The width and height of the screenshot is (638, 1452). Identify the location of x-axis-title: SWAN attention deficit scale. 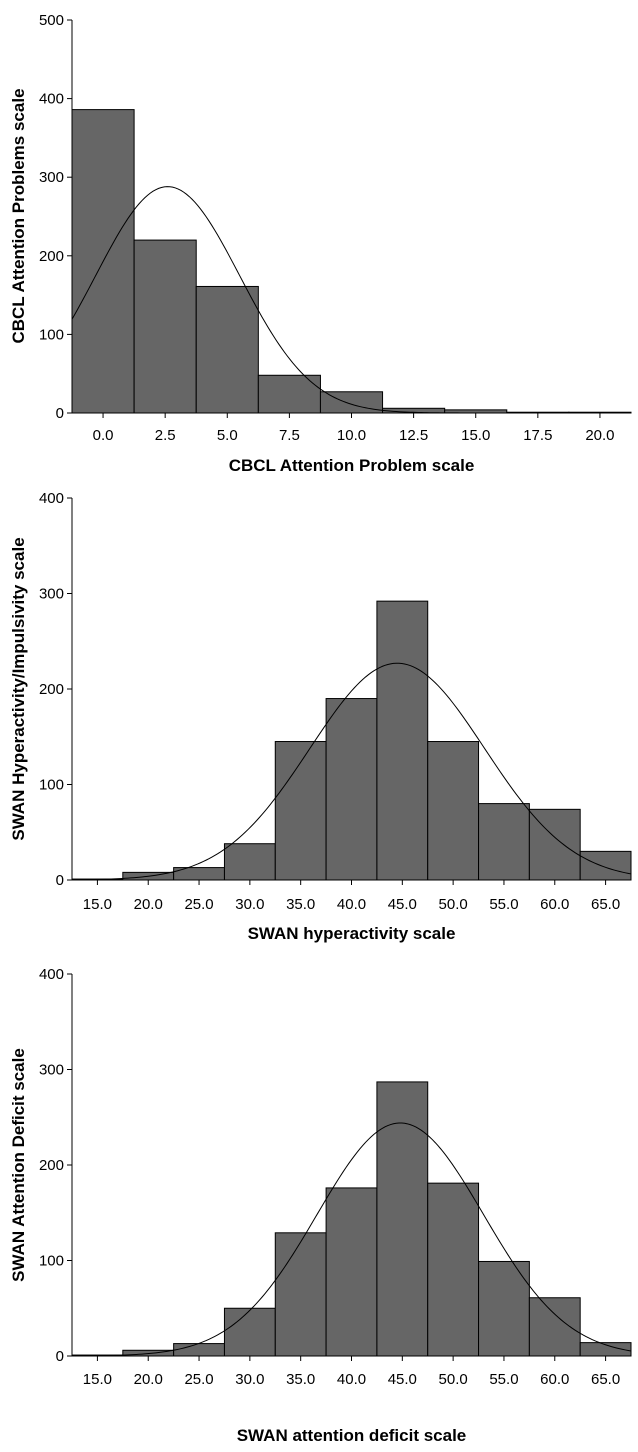
(352, 1435).